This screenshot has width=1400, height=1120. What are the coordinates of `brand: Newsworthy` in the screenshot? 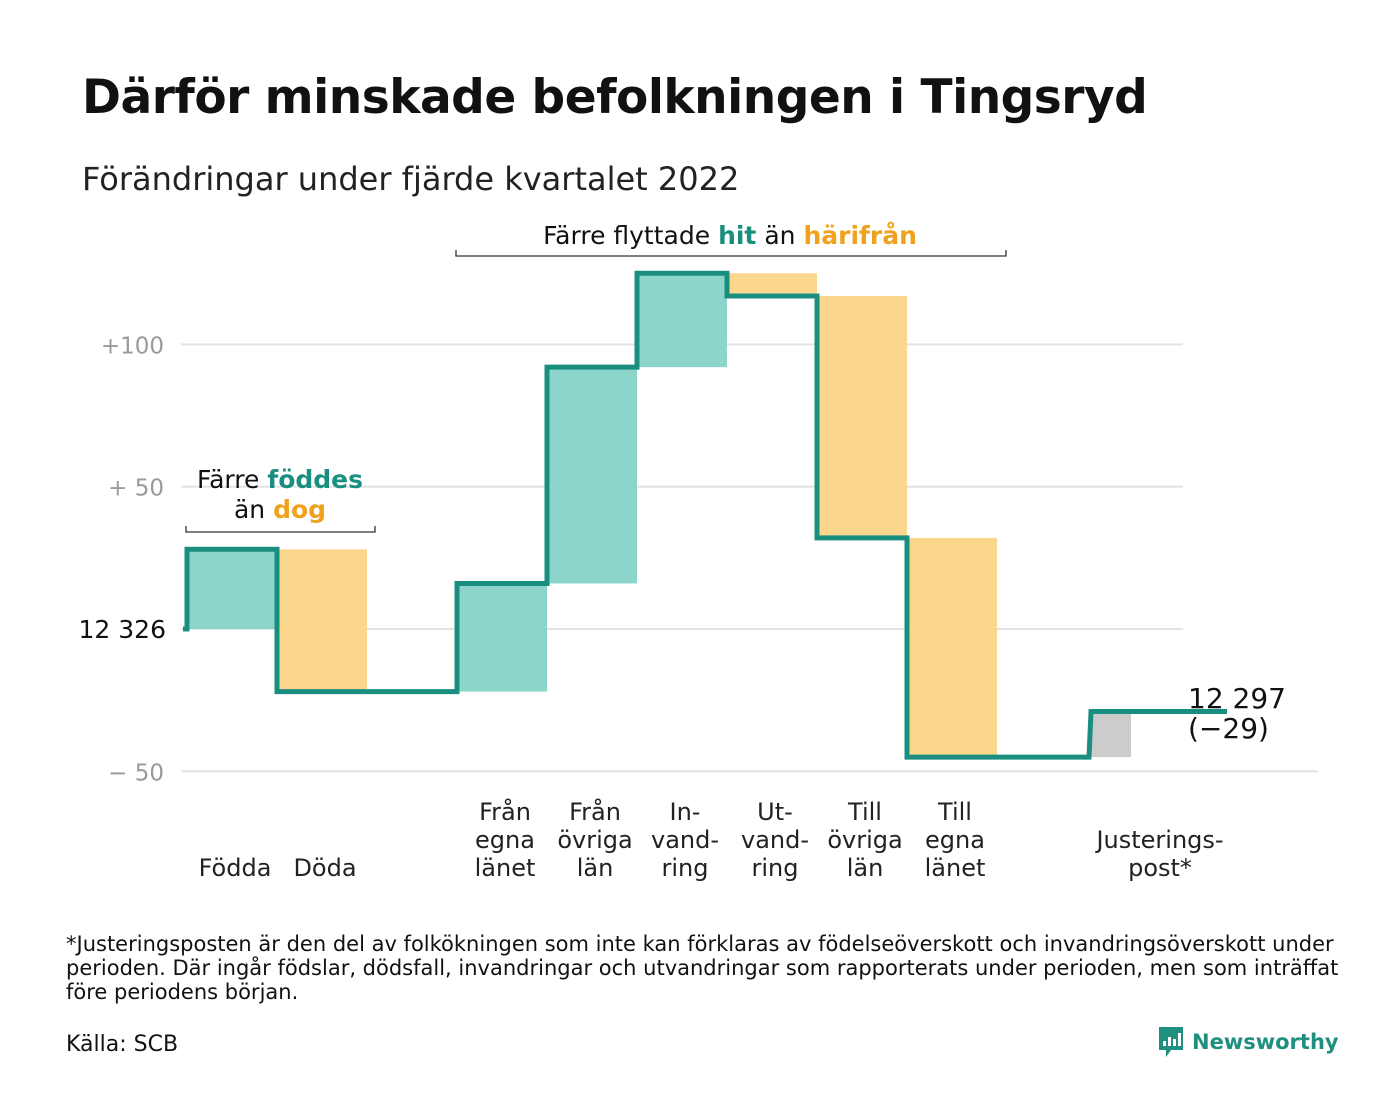 It's located at (1248, 1042).